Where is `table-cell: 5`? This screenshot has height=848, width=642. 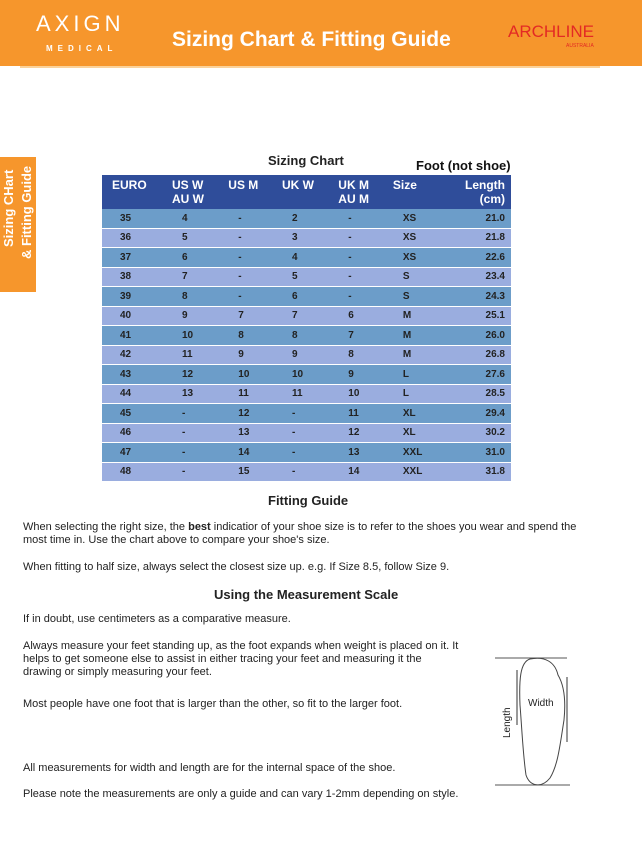 table-cell: 5 is located at coordinates (190, 238).